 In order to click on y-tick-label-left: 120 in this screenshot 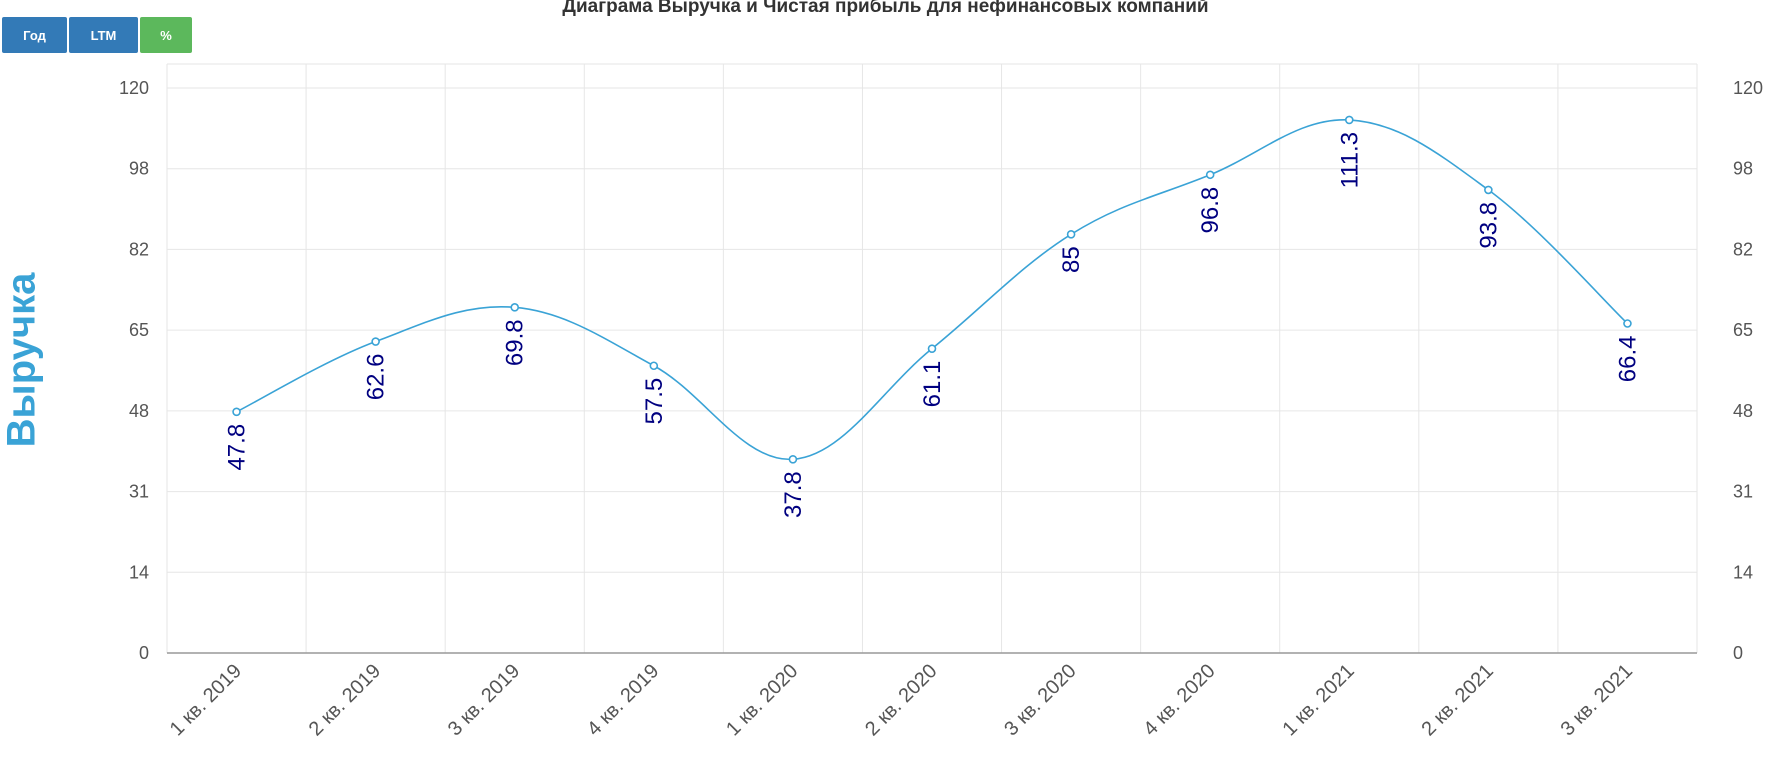, I will do `click(134, 88)`.